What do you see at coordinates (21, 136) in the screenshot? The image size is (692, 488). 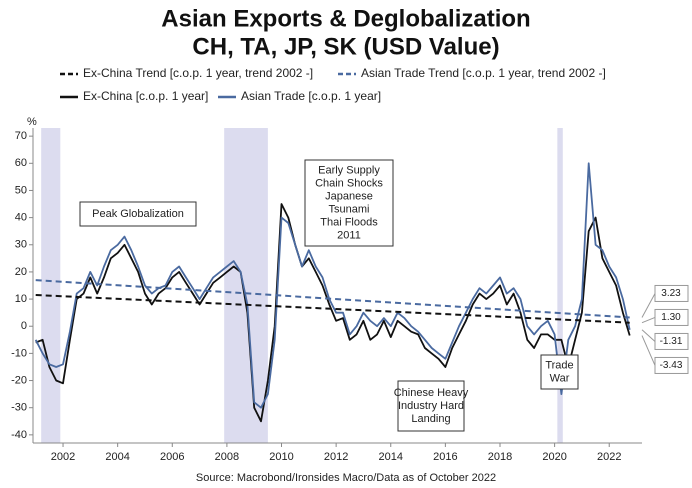 I see `y-tick-label: 70` at bounding box center [21, 136].